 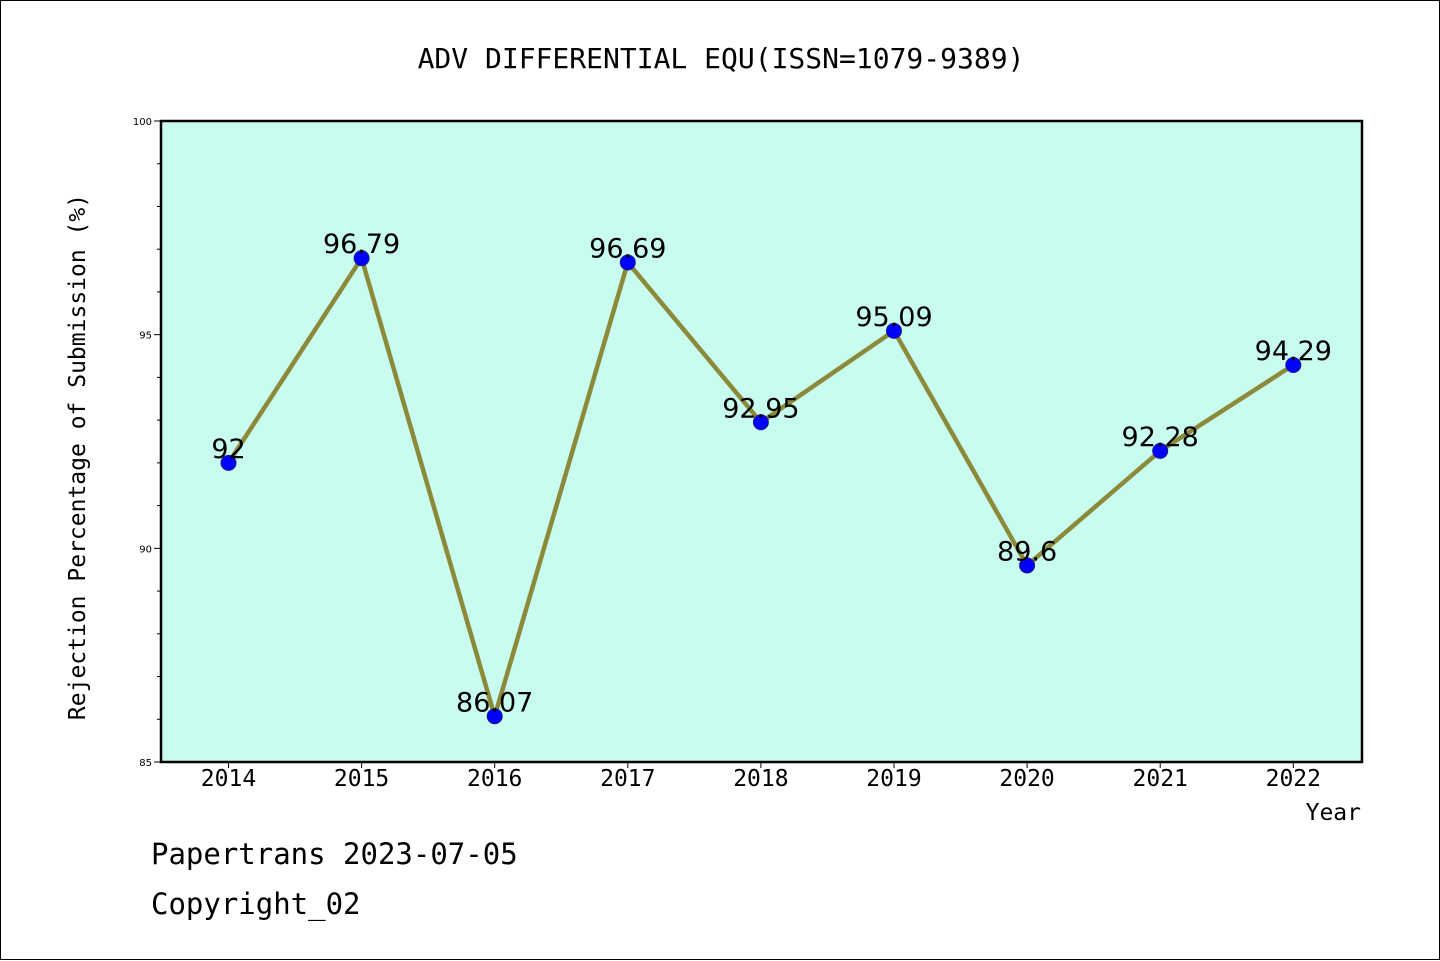 I want to click on footer-copyright: Copyright_02, so click(x=256, y=904).